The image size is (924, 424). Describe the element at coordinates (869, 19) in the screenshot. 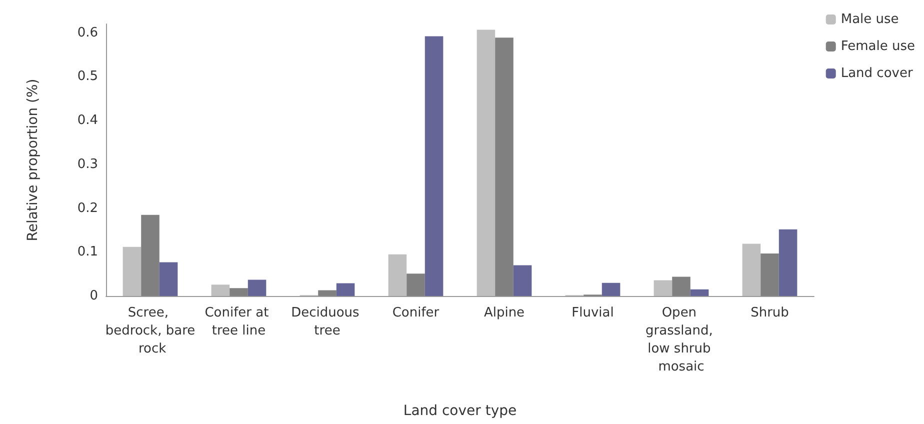

I see `legend-label: Male use` at that location.